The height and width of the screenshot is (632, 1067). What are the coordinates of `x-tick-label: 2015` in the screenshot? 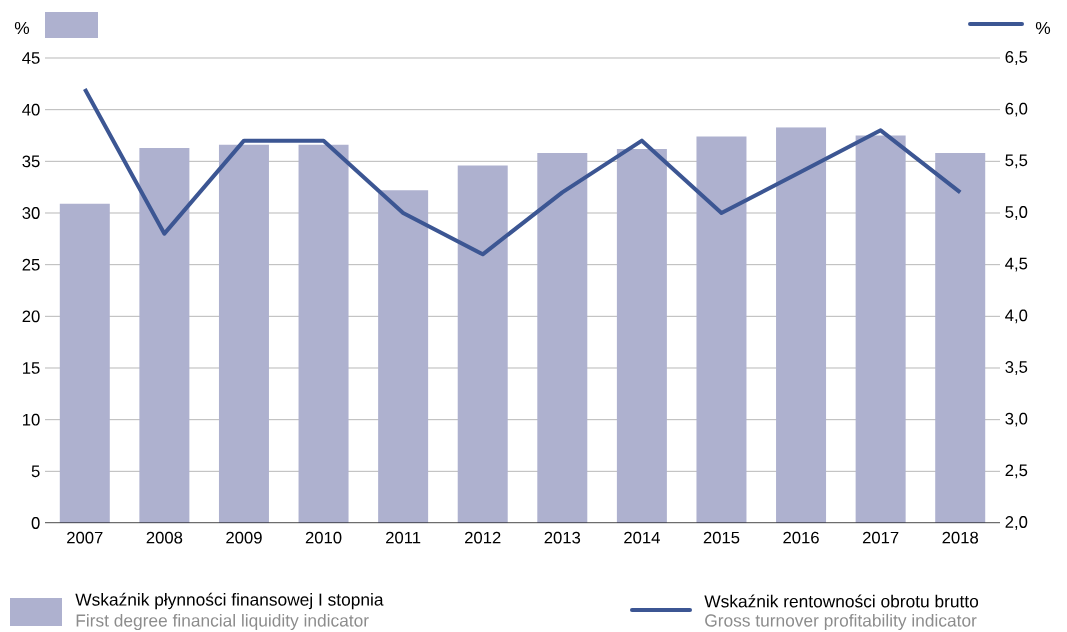 It's located at (721, 537).